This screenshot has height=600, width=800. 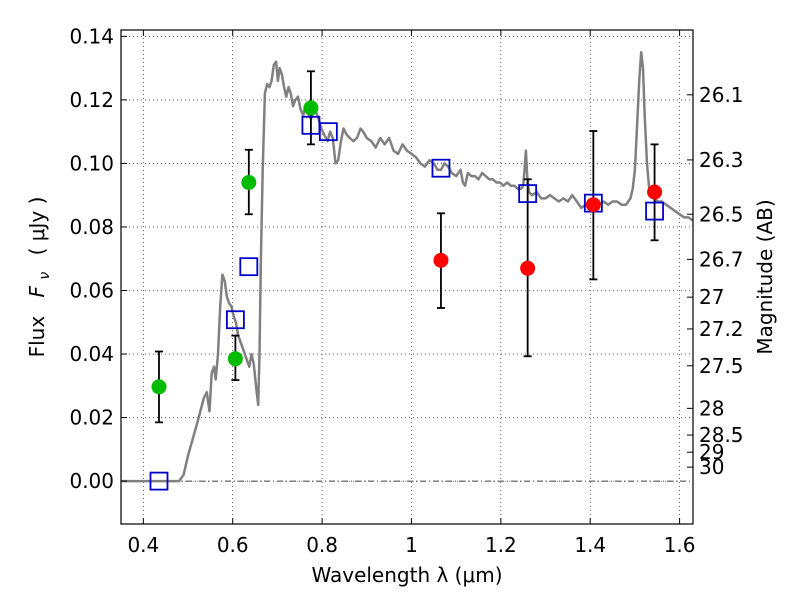 I want to click on y-tick-label: 0.14, so click(x=91, y=36).